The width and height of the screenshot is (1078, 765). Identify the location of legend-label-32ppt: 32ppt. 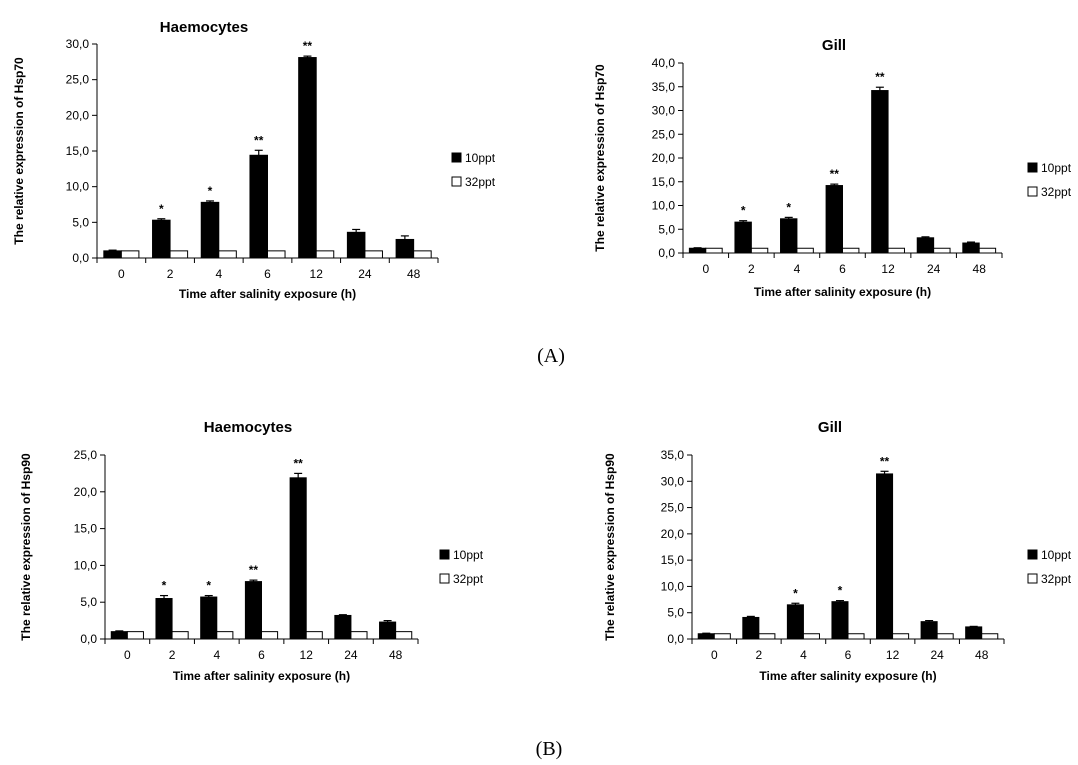
(480, 182).